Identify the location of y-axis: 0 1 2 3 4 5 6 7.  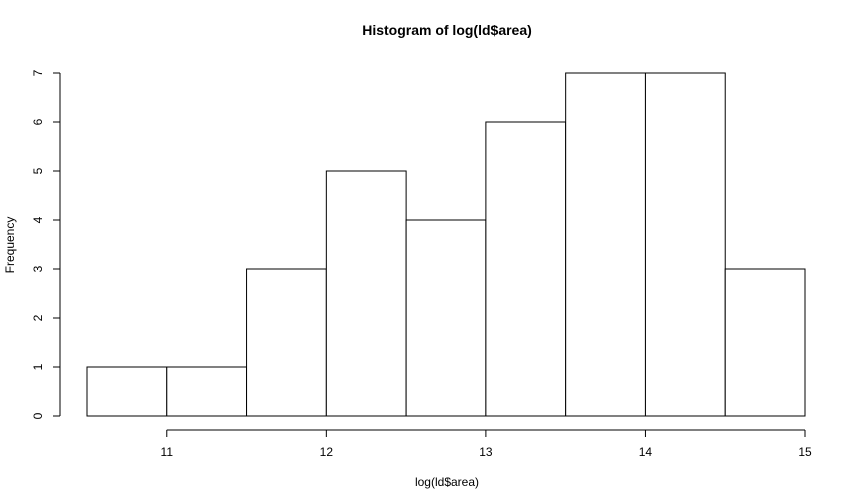
(46, 244).